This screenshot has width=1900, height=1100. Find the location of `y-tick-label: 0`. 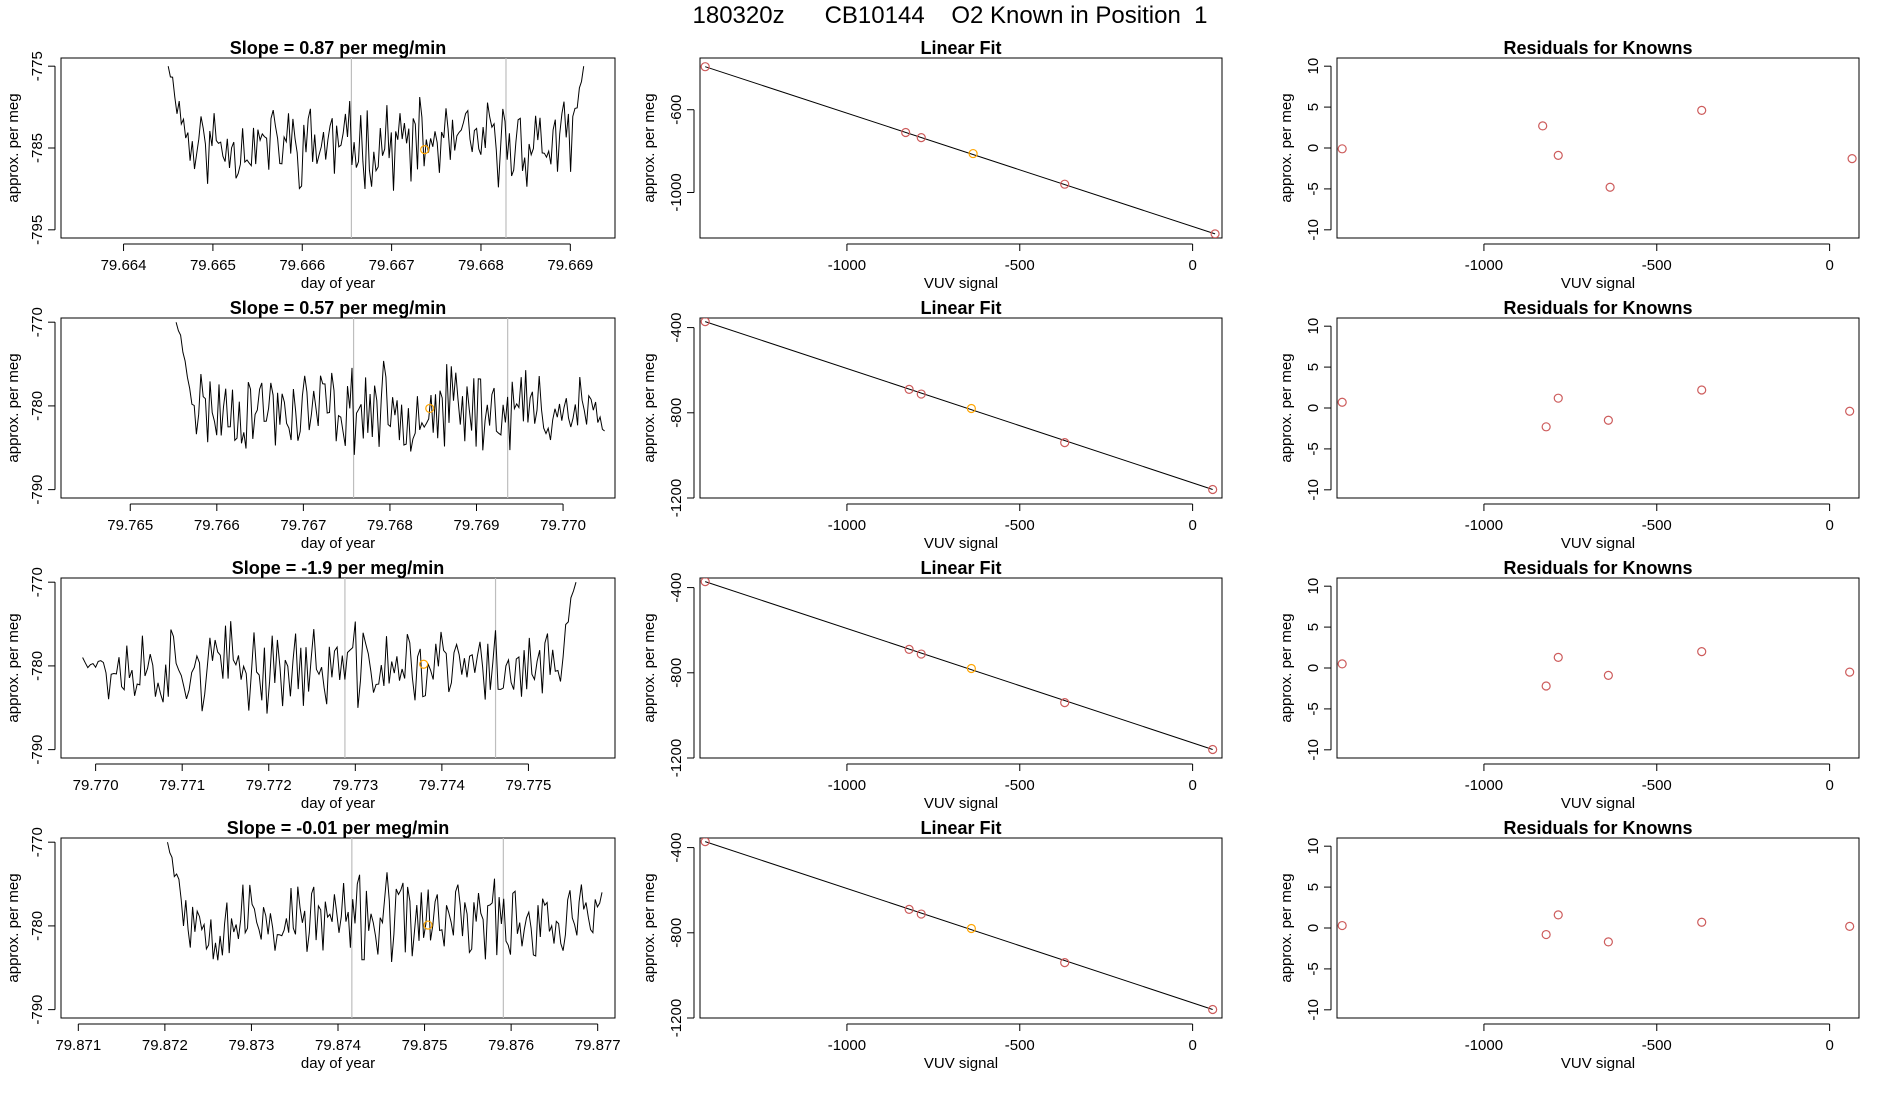

y-tick-label: 0 is located at coordinates (1313, 148).